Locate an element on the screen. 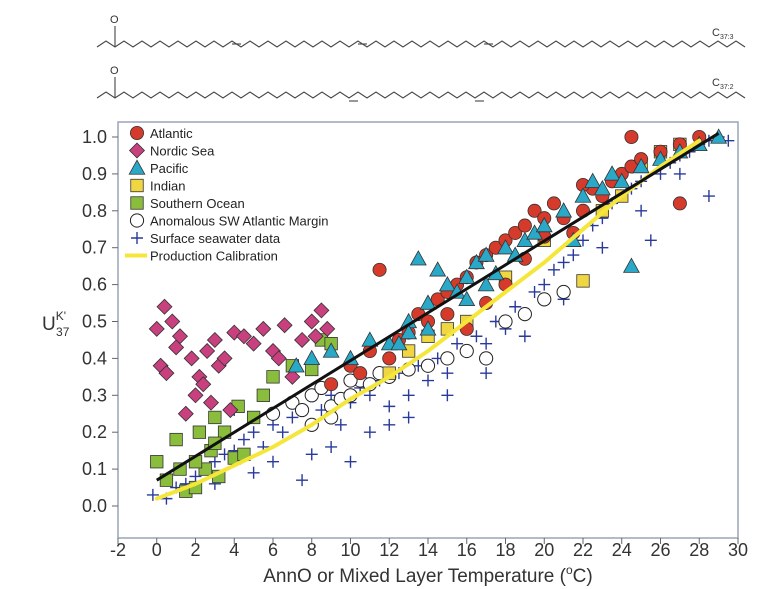 Image resolution: width=757 pixels, height=589 pixels. molecule-c37-3-label-sub: 37:3 is located at coordinates (727, 37).